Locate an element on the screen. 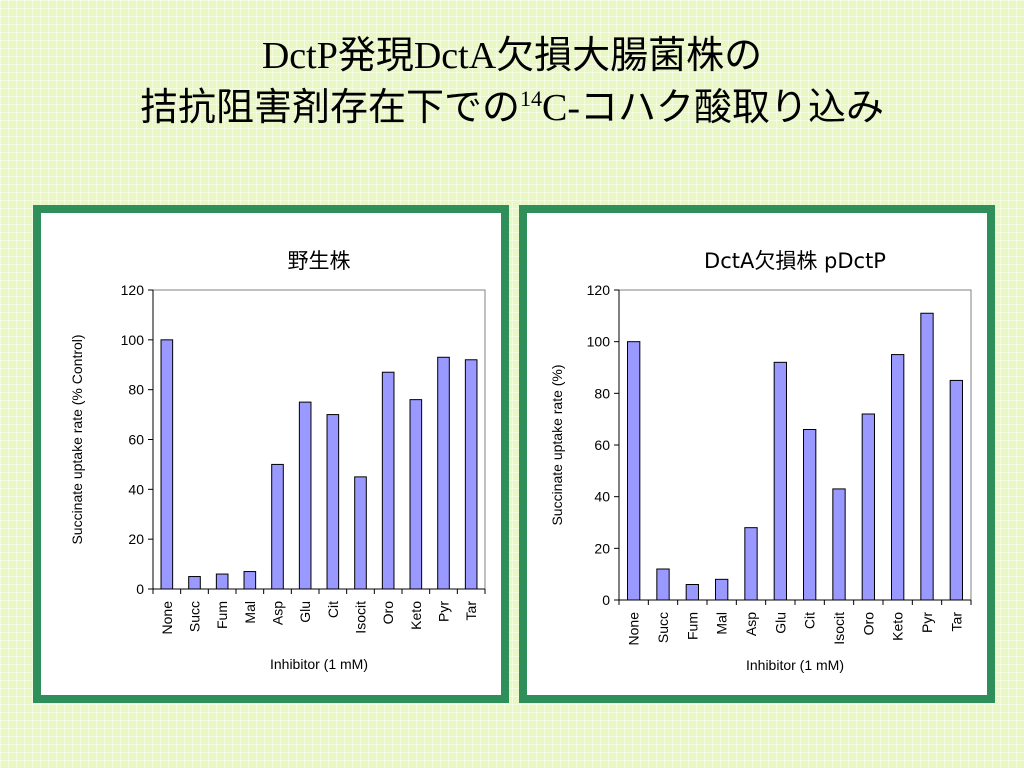 The width and height of the screenshot is (1024, 768). chart-title: 野生株 is located at coordinates (319, 261).